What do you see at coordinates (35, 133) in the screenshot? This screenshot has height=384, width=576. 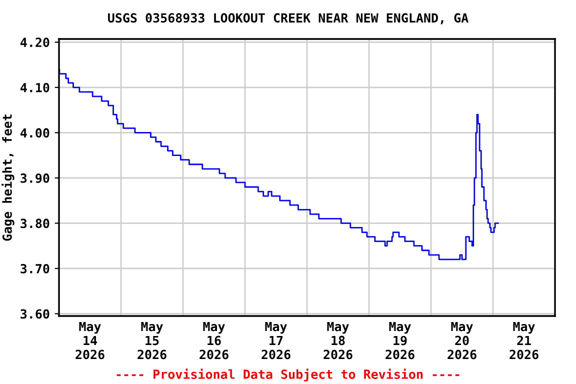 I see `y-tick-label: 4.00` at bounding box center [35, 133].